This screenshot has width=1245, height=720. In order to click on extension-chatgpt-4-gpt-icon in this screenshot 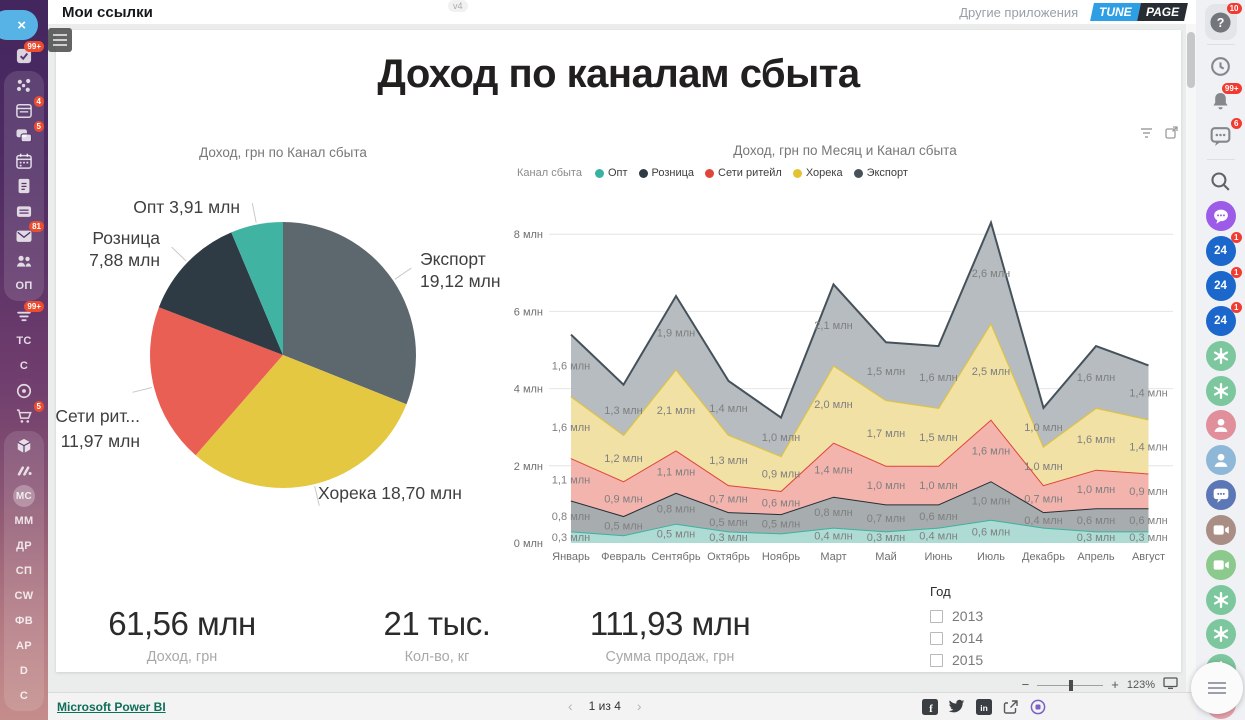, I will do `click(1221, 635)`.